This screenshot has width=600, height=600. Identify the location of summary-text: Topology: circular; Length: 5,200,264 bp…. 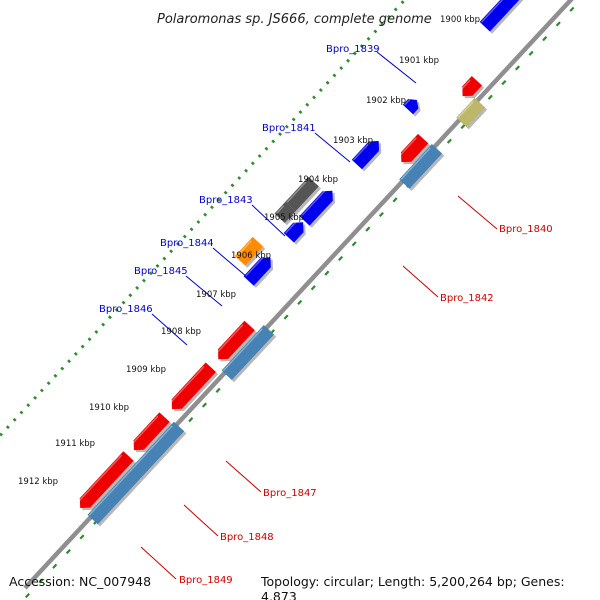
(413, 587).